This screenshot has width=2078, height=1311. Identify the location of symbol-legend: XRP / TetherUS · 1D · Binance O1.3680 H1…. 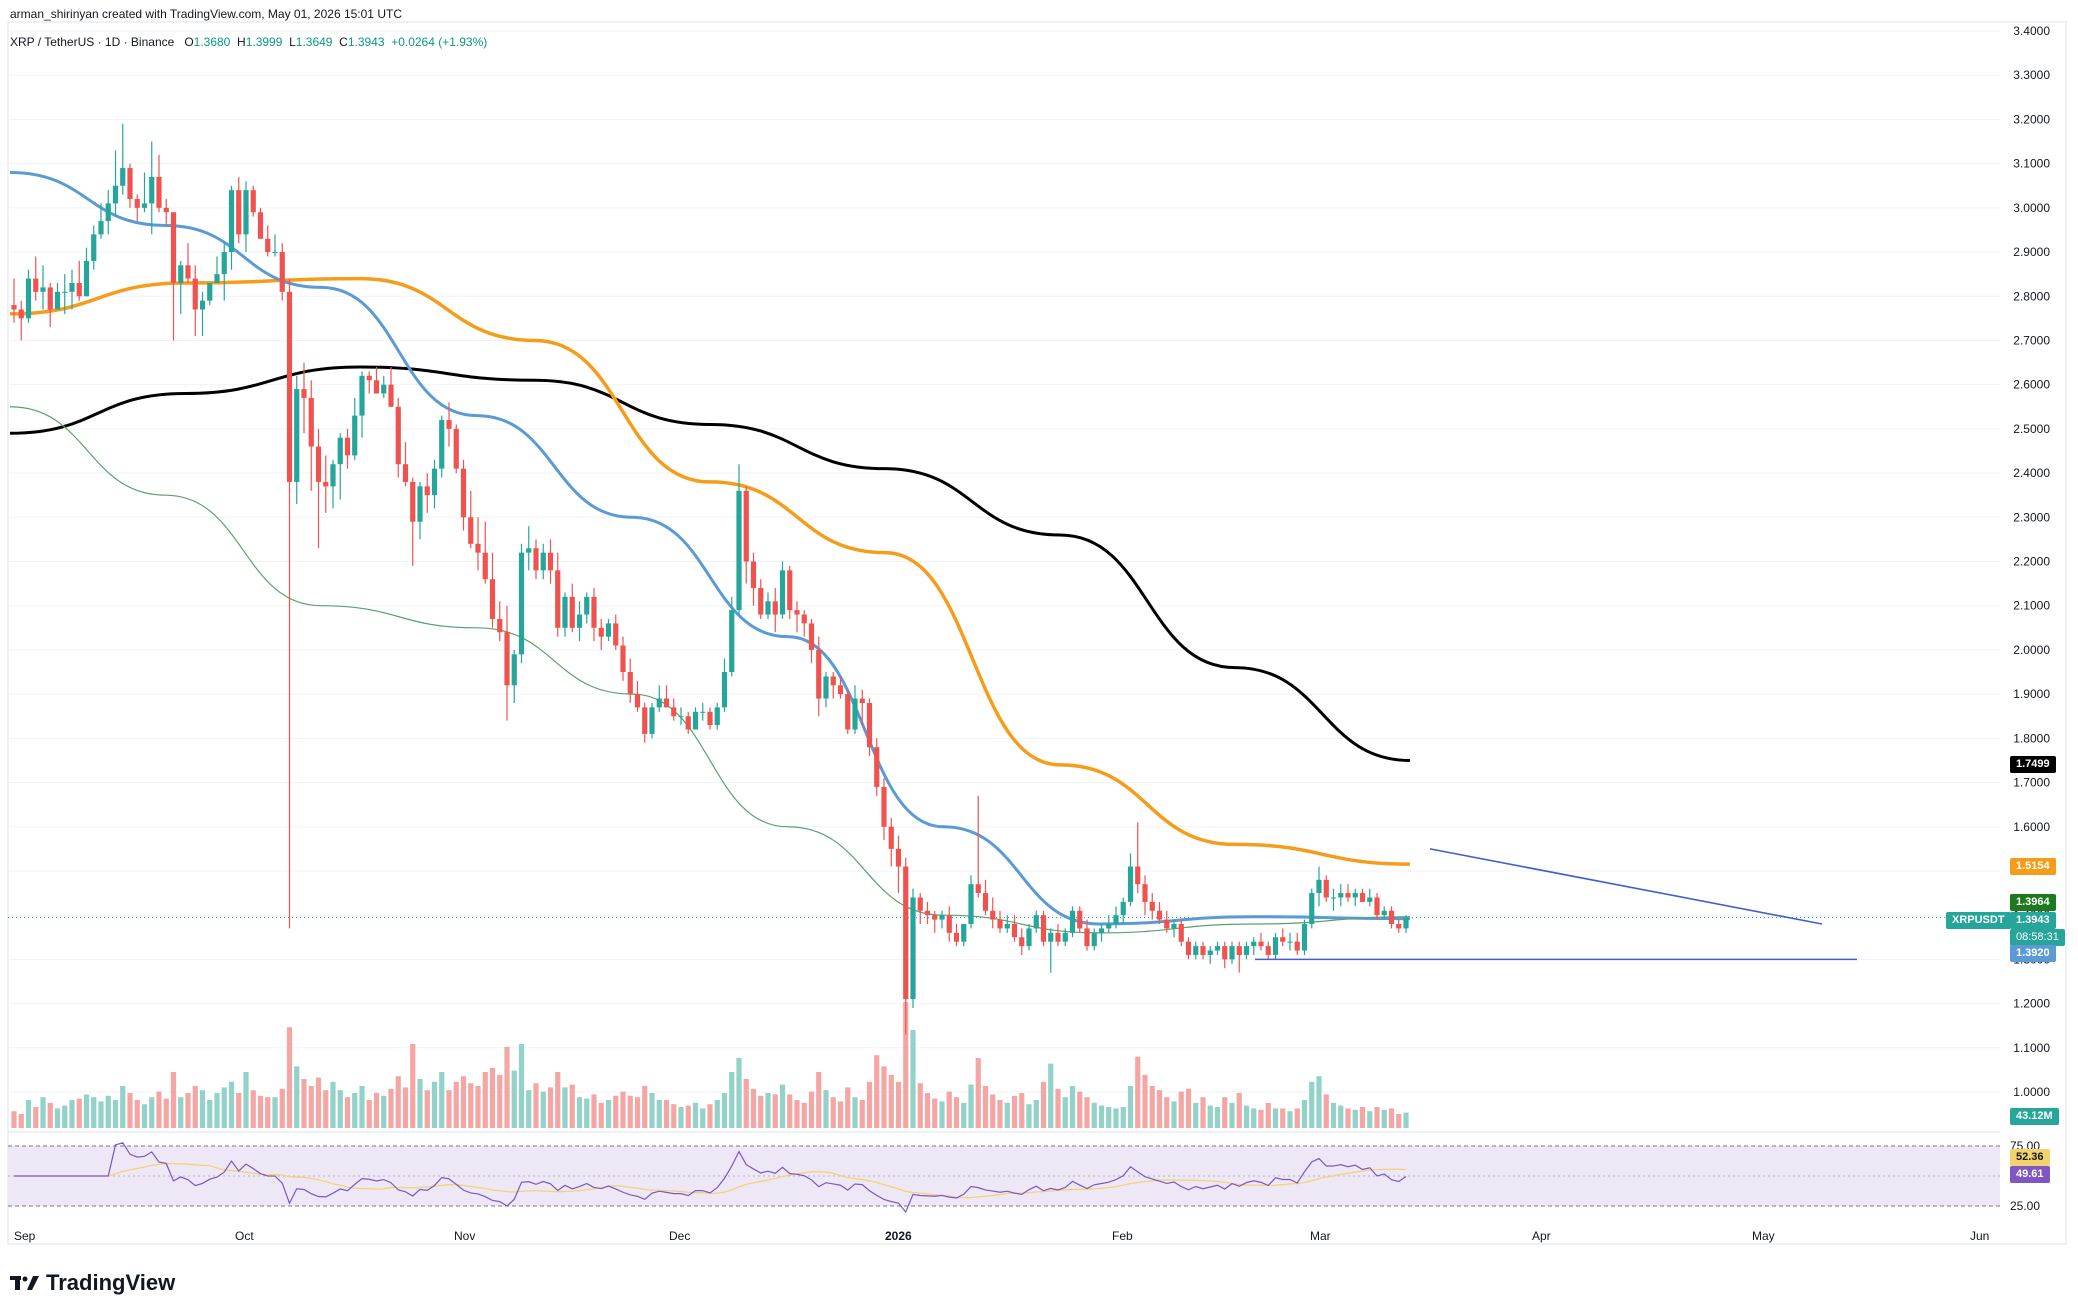
(248, 42).